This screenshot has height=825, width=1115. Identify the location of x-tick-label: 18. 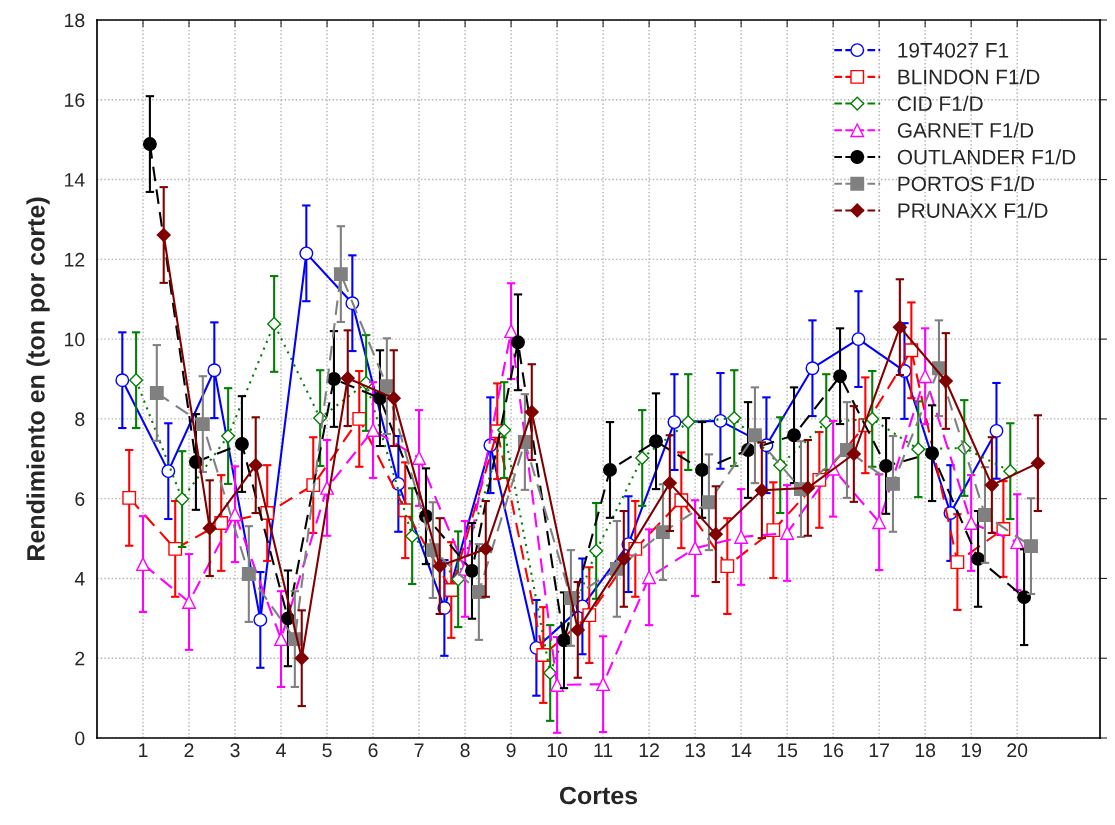
(925, 750).